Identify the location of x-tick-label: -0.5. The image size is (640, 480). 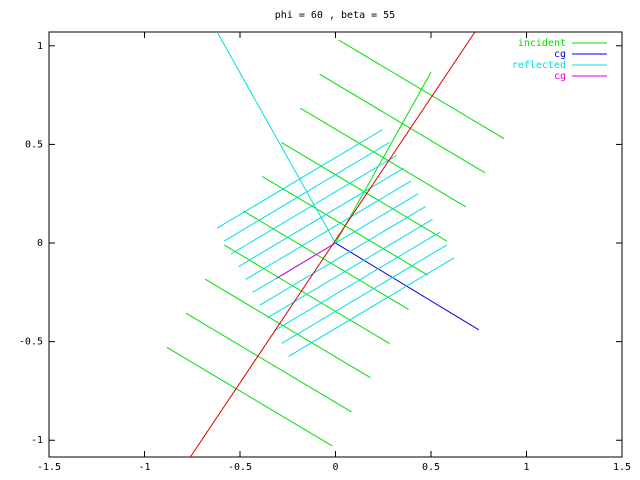
(240, 467).